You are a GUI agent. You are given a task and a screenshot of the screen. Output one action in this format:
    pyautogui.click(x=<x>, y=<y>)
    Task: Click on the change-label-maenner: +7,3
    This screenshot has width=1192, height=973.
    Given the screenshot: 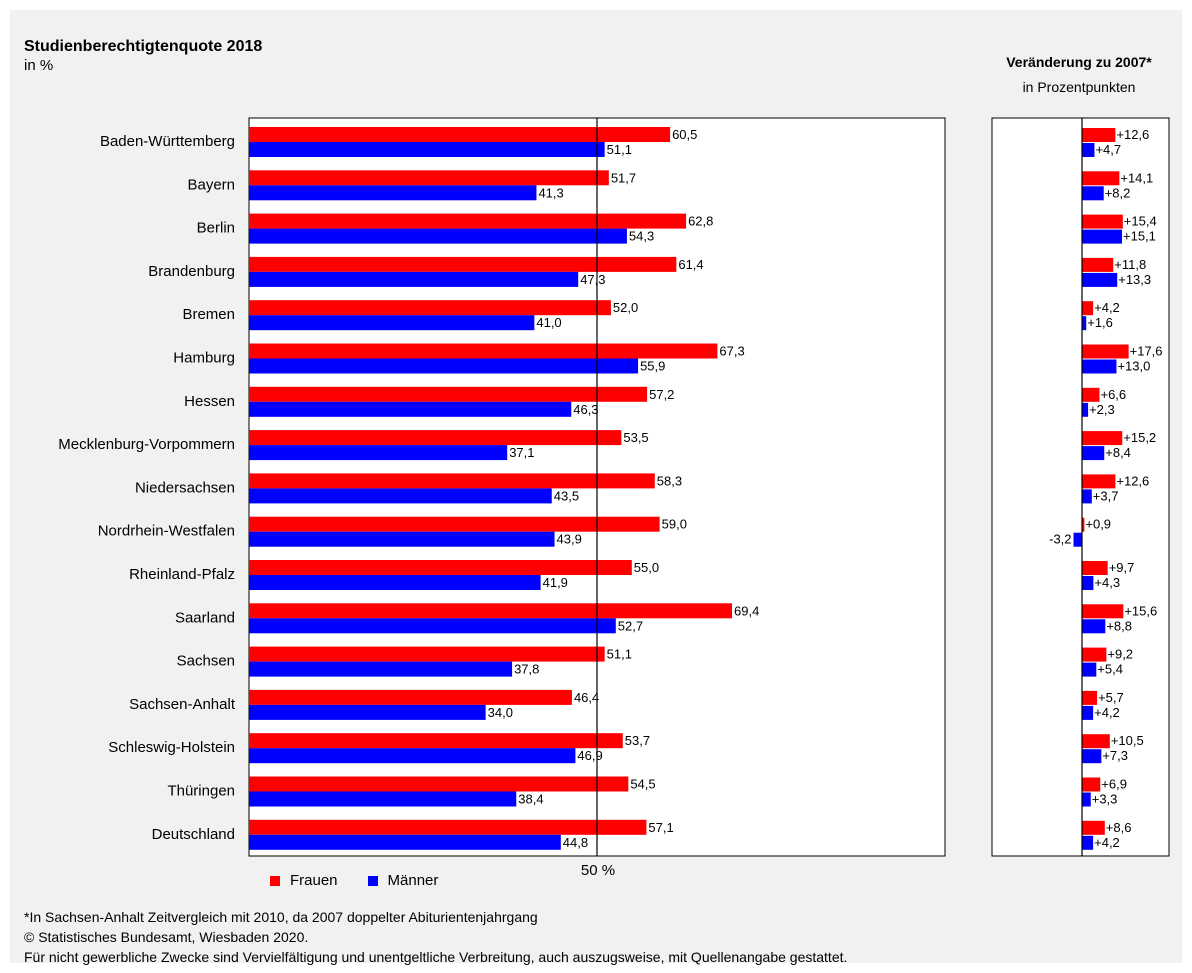 What is the action you would take?
    pyautogui.click(x=1115, y=755)
    